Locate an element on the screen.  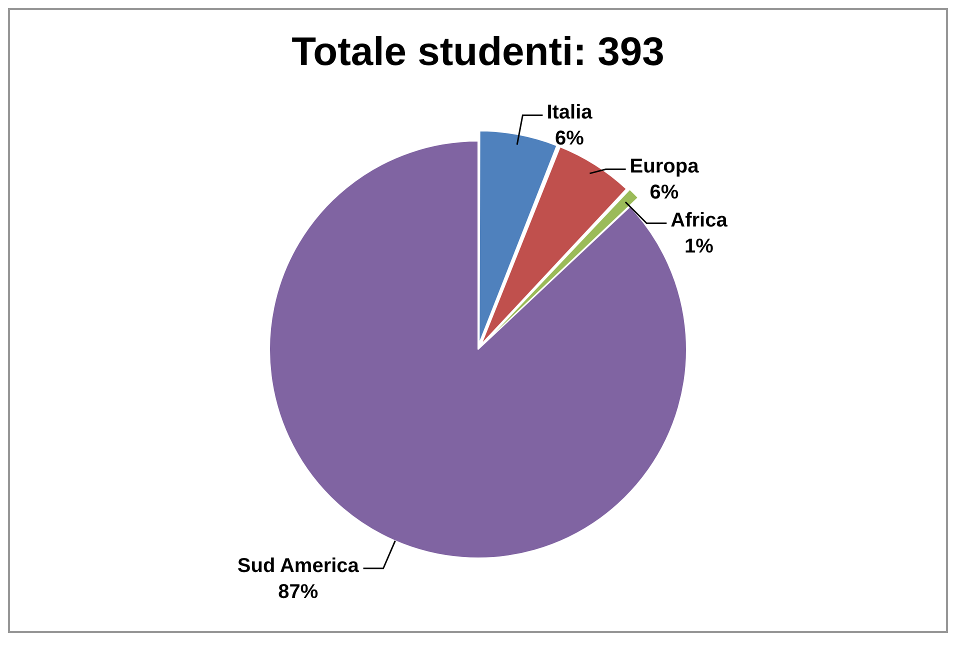
chart-title: Totale studenti: 393 is located at coordinates (478, 52).